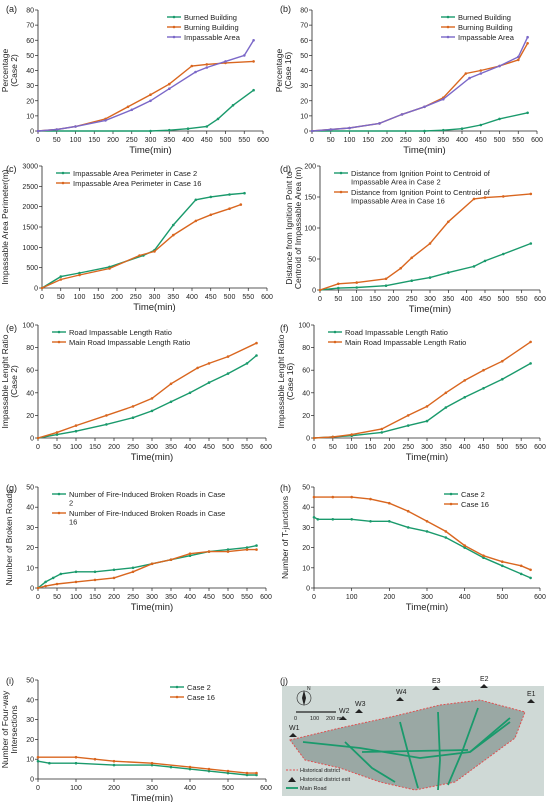  What do you see at coordinates (11, 488) in the screenshot?
I see `panel-label: (g)` at bounding box center [11, 488].